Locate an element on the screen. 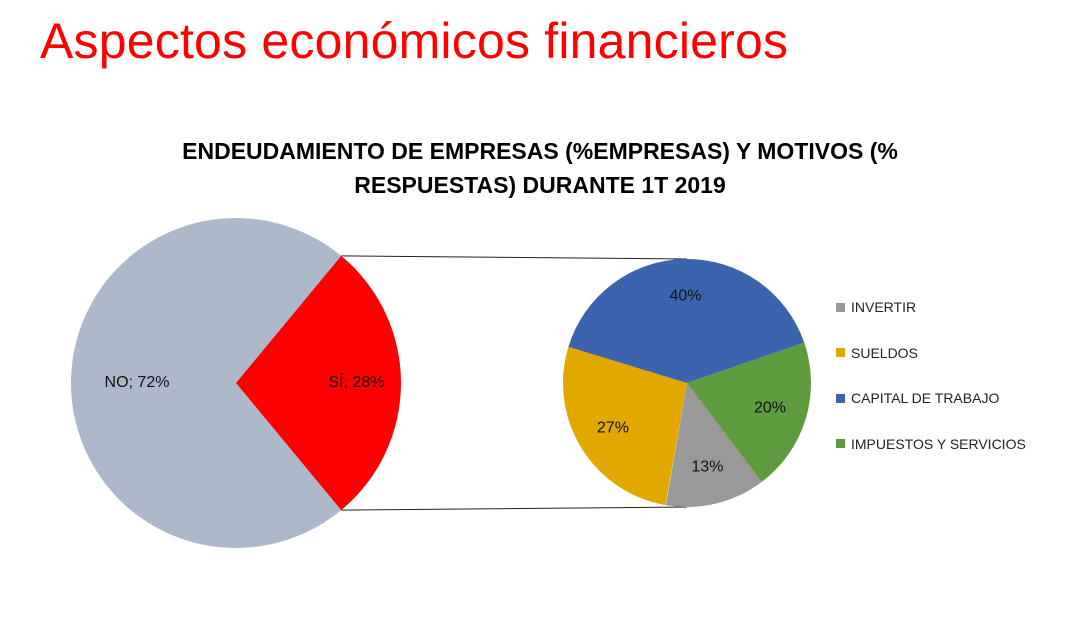 The width and height of the screenshot is (1078, 619). main-slice-no is located at coordinates (206, 383).